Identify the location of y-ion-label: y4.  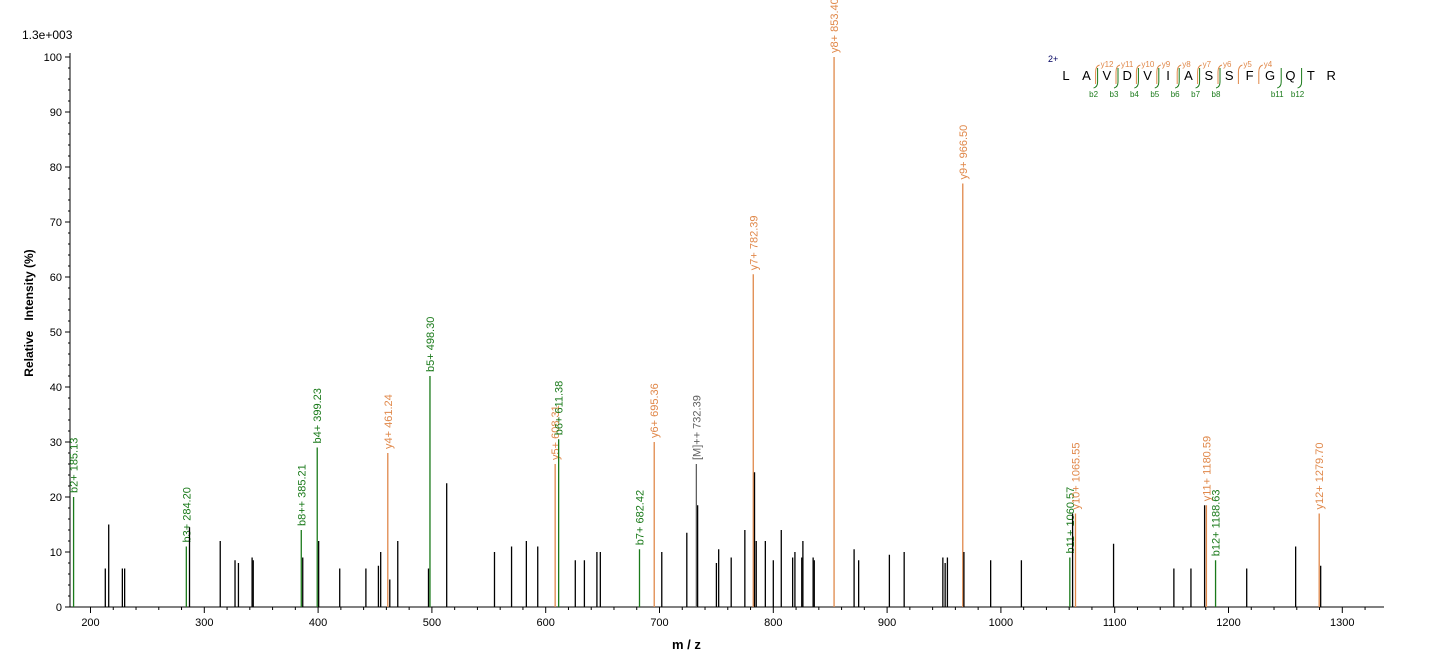
(1268, 64).